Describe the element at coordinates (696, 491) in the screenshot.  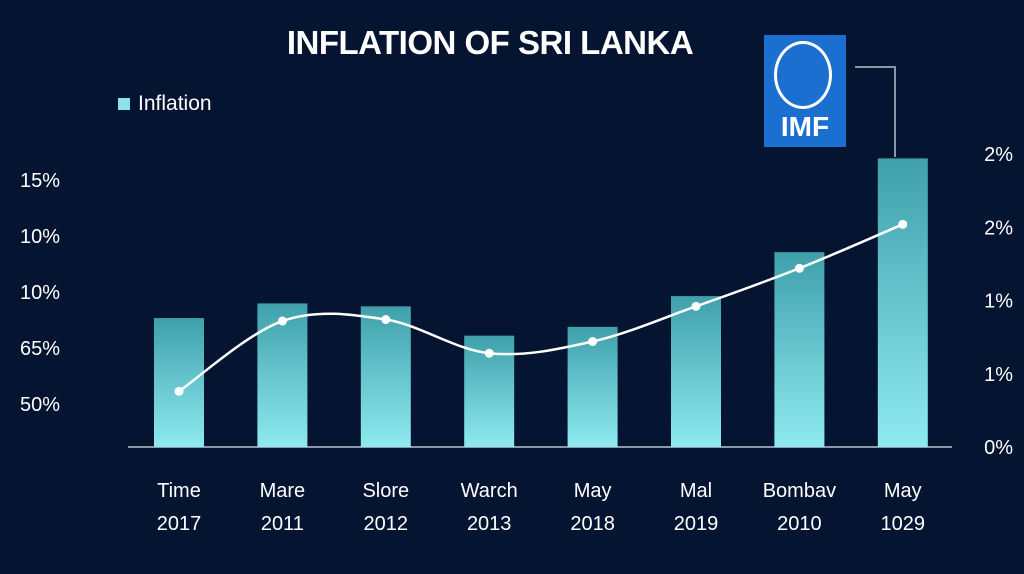
I see `x-tick-label: Mal` at that location.